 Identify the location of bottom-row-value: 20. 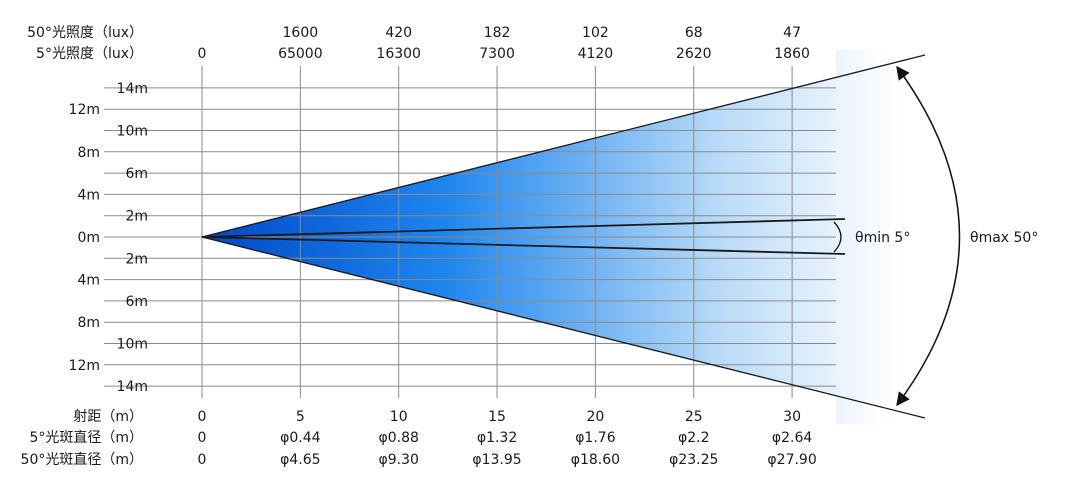
(595, 417).